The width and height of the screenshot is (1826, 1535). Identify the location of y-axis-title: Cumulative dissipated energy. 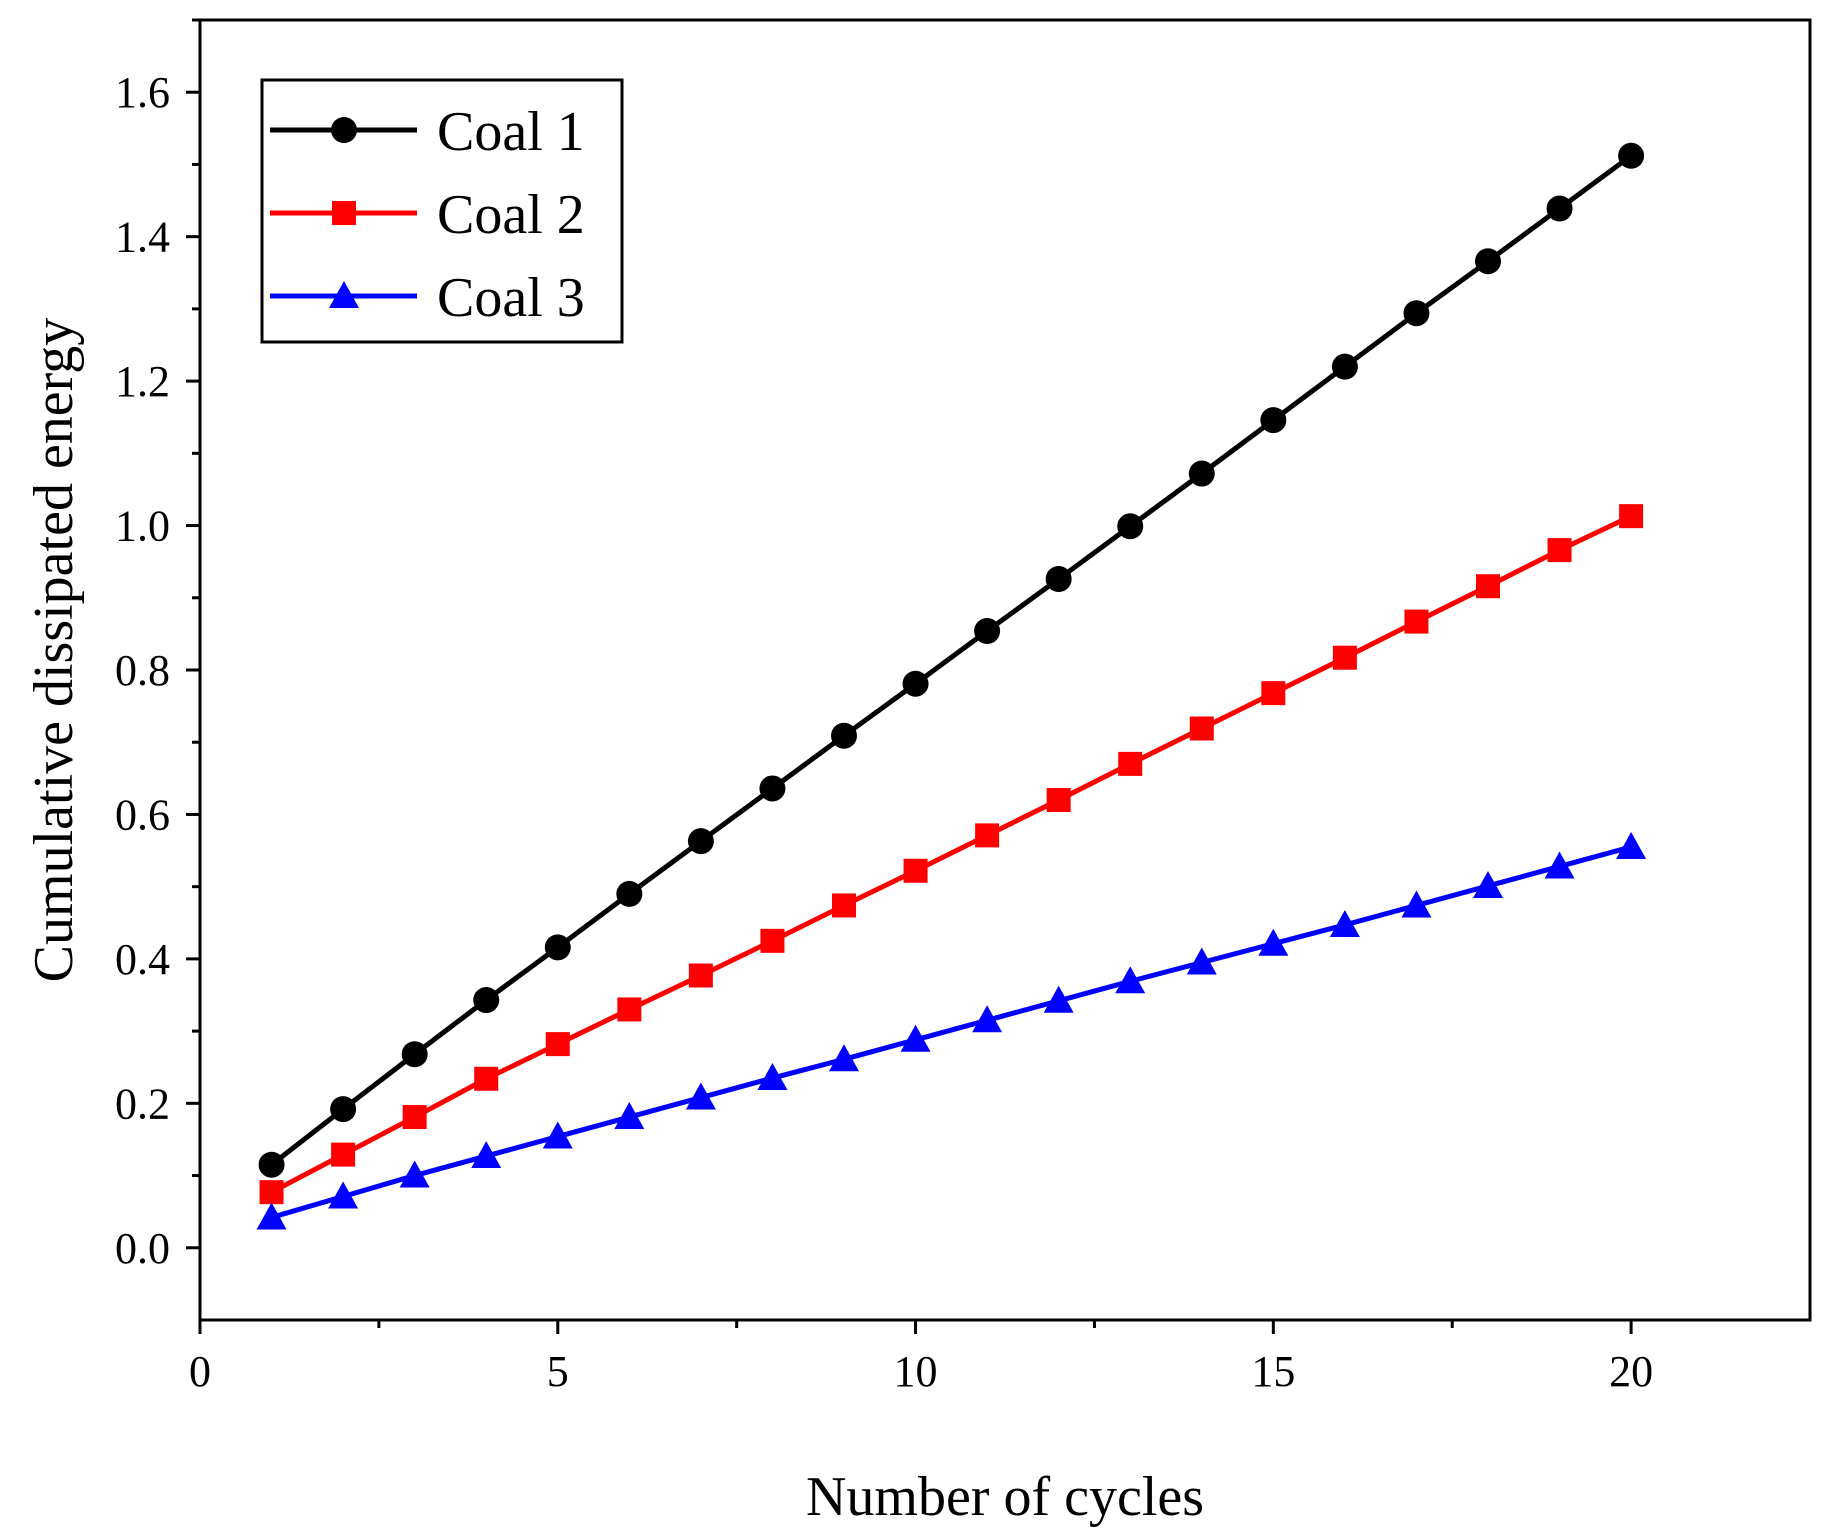
(54, 650).